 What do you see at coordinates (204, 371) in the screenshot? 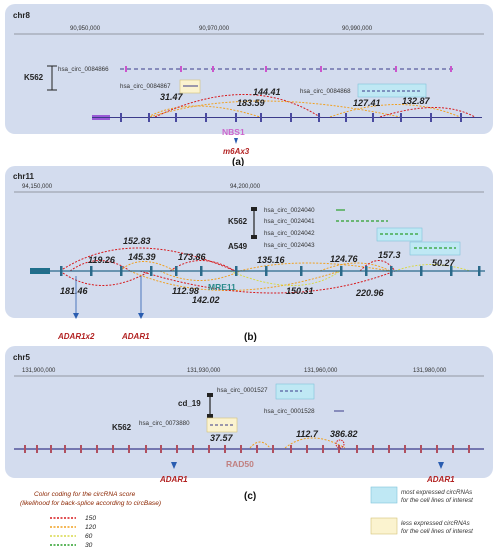
I see `coord-c-2: 131,930,000` at bounding box center [204, 371].